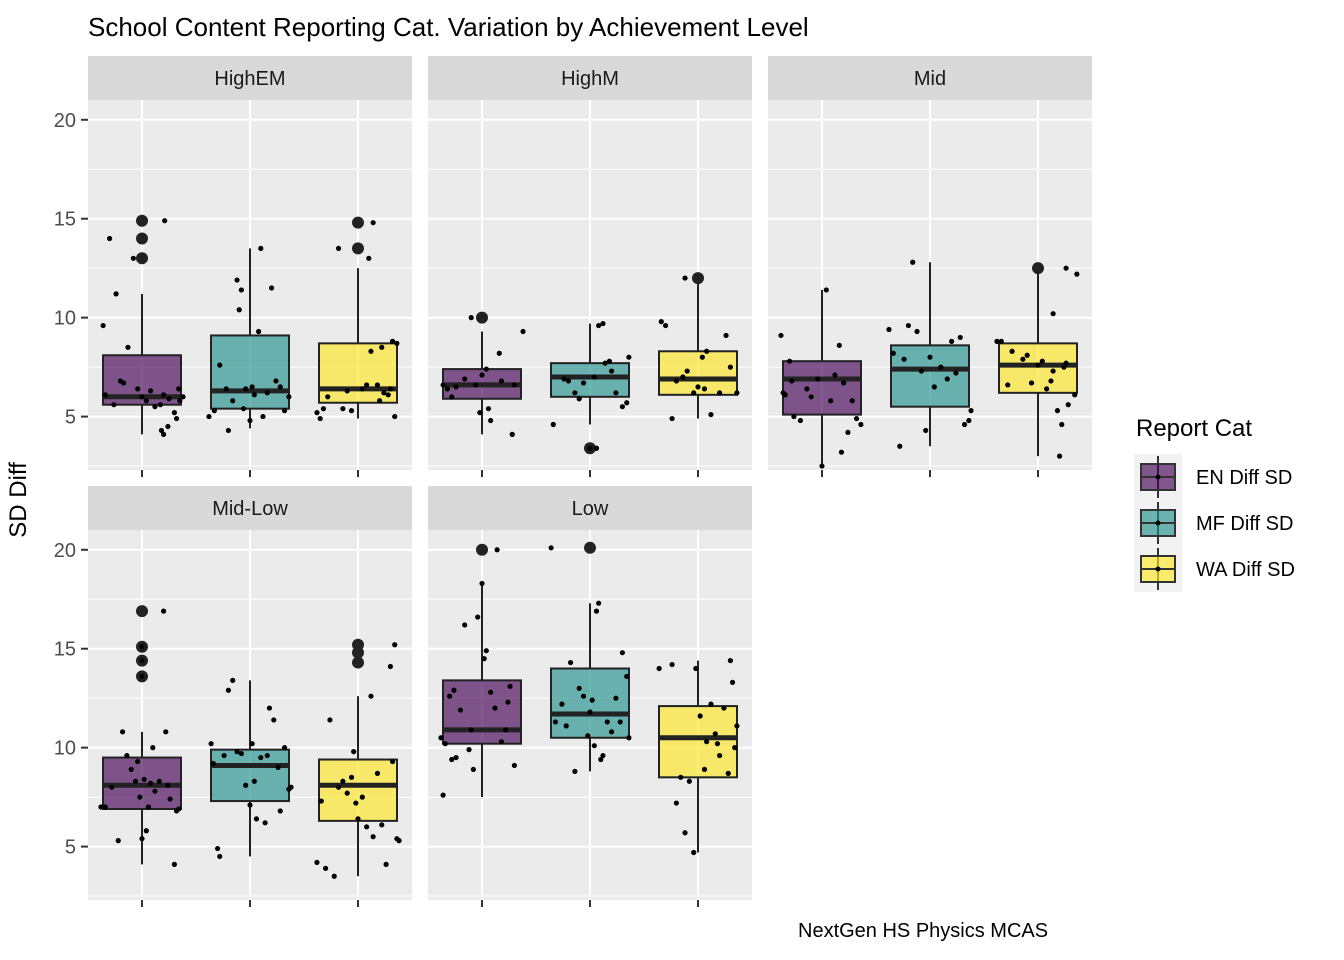  What do you see at coordinates (699, 347) in the screenshot?
I see `boxplot-wa-diff-sd` at bounding box center [699, 347].